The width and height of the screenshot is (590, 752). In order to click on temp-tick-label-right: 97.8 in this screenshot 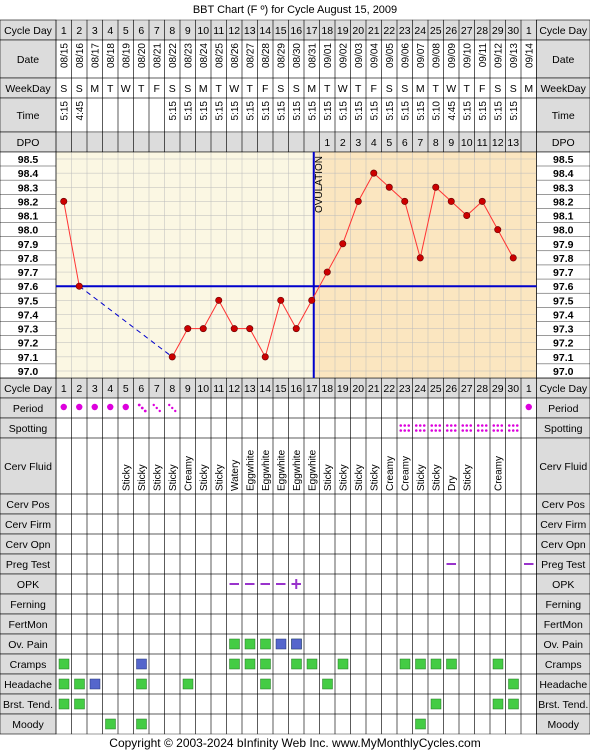, I will do `click(563, 259)`.